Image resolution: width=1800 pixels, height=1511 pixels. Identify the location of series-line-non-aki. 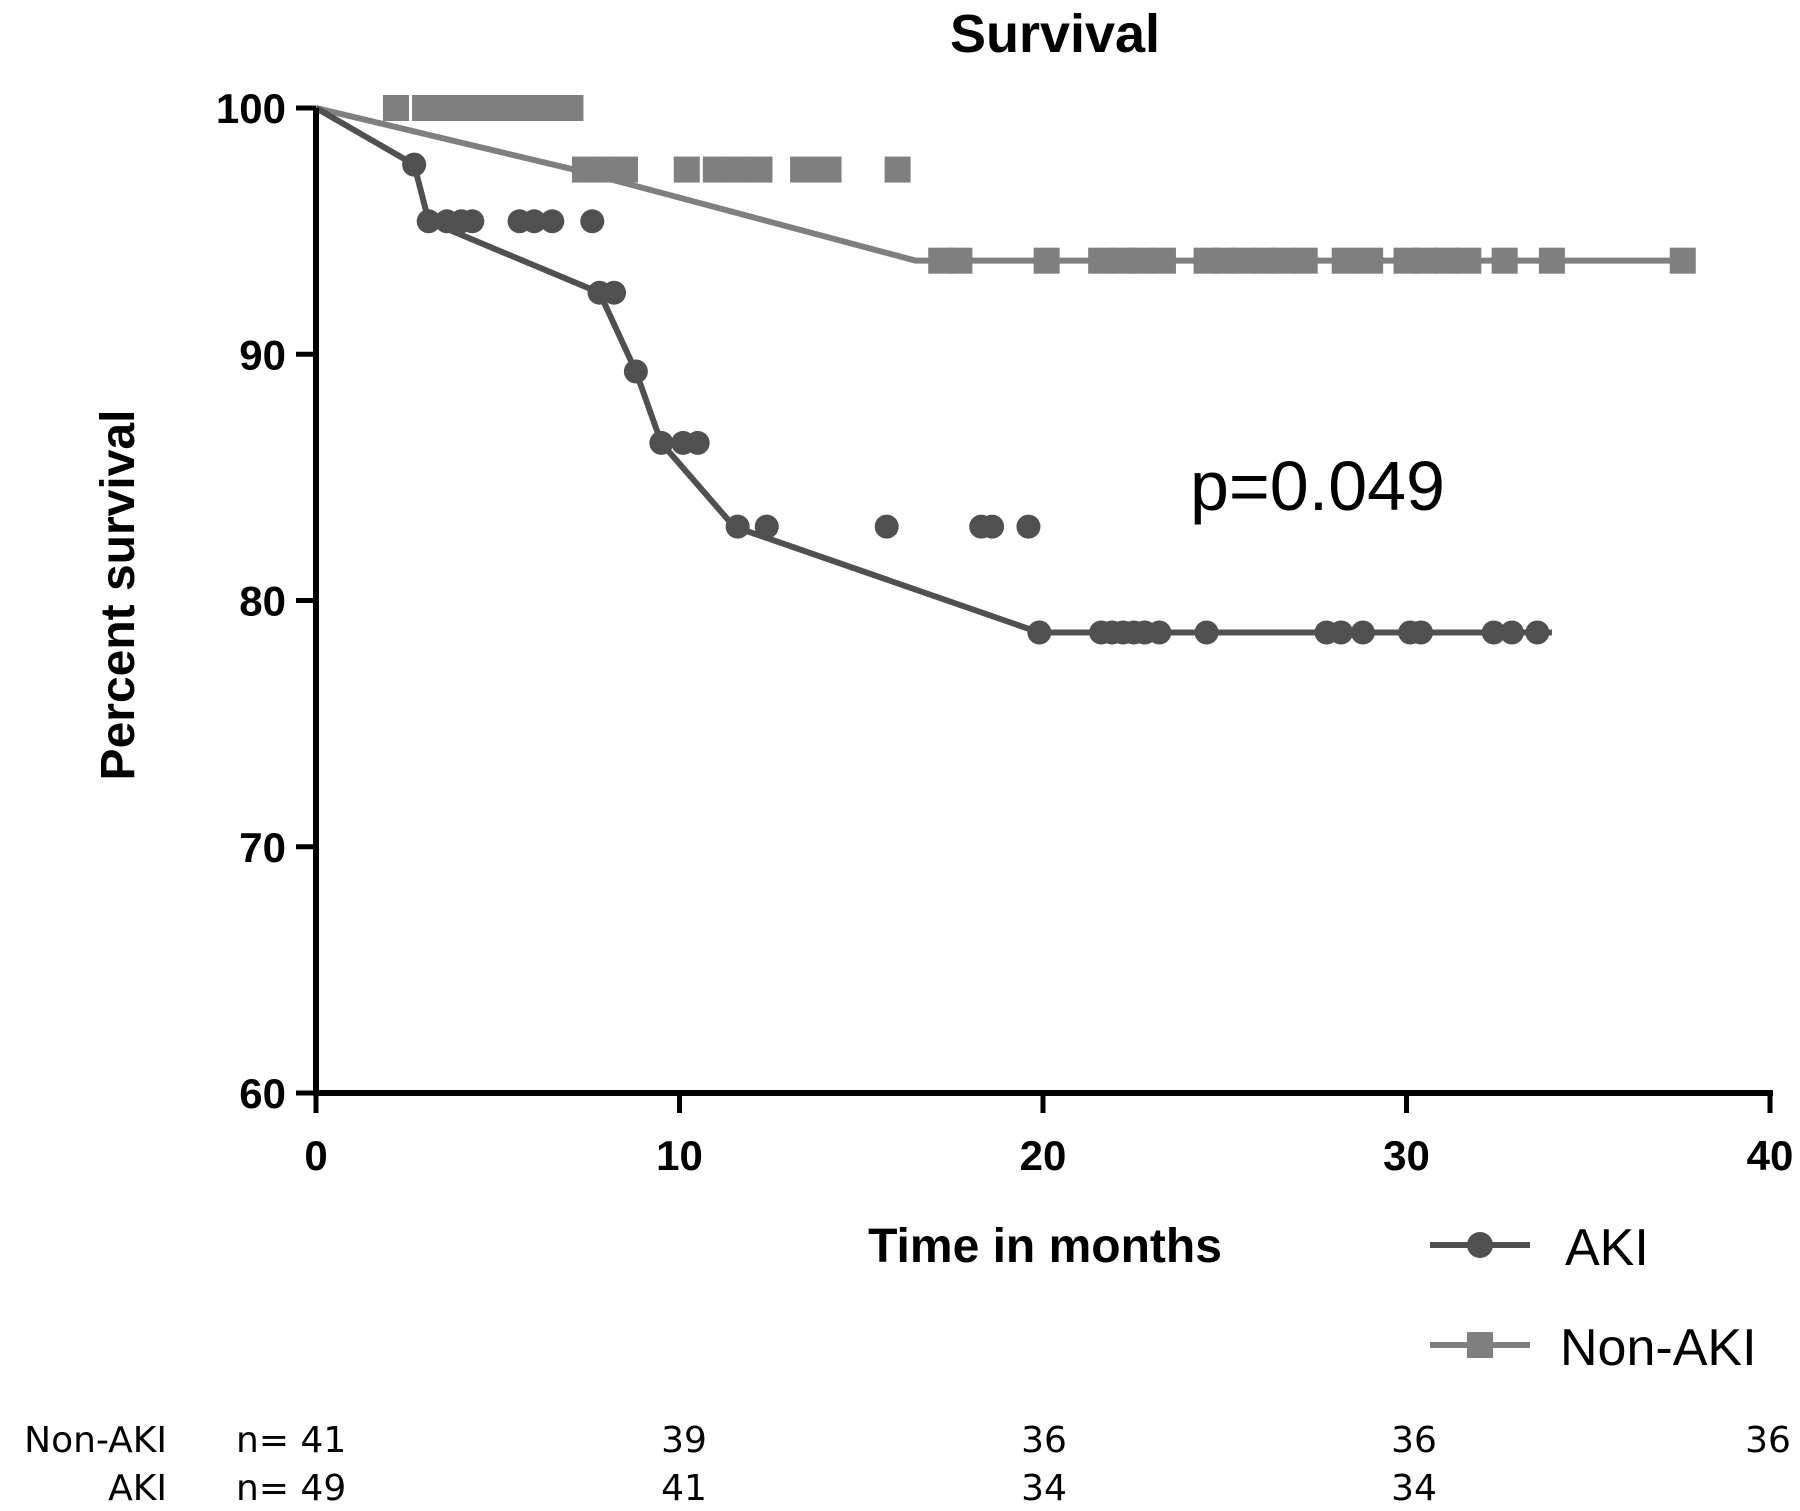
(999, 184).